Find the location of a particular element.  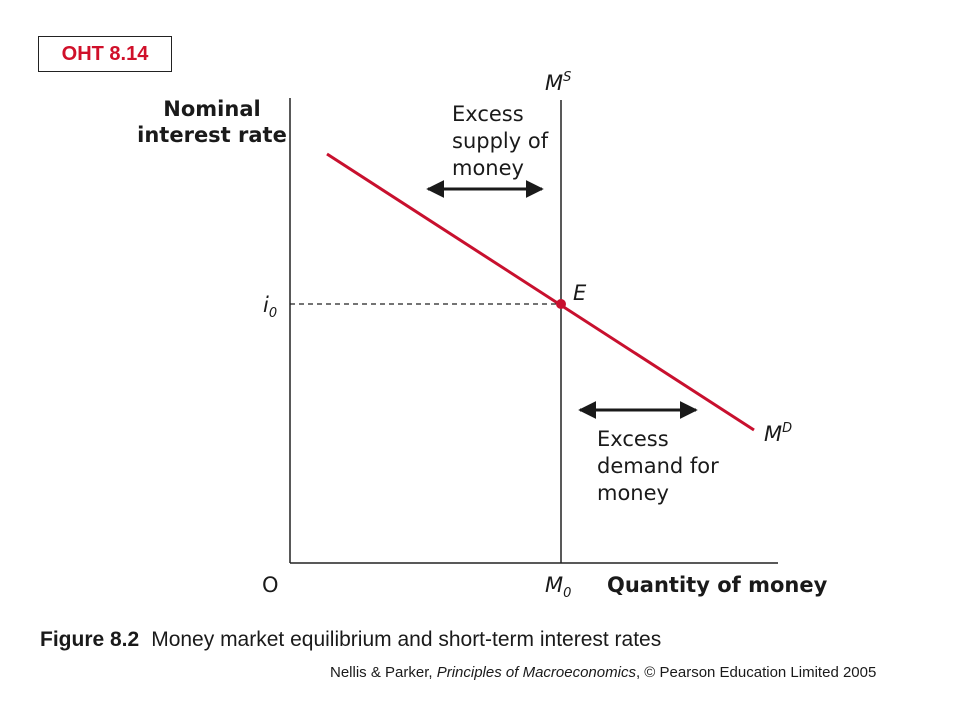

excess-demand-label-line3: money is located at coordinates (633, 493).